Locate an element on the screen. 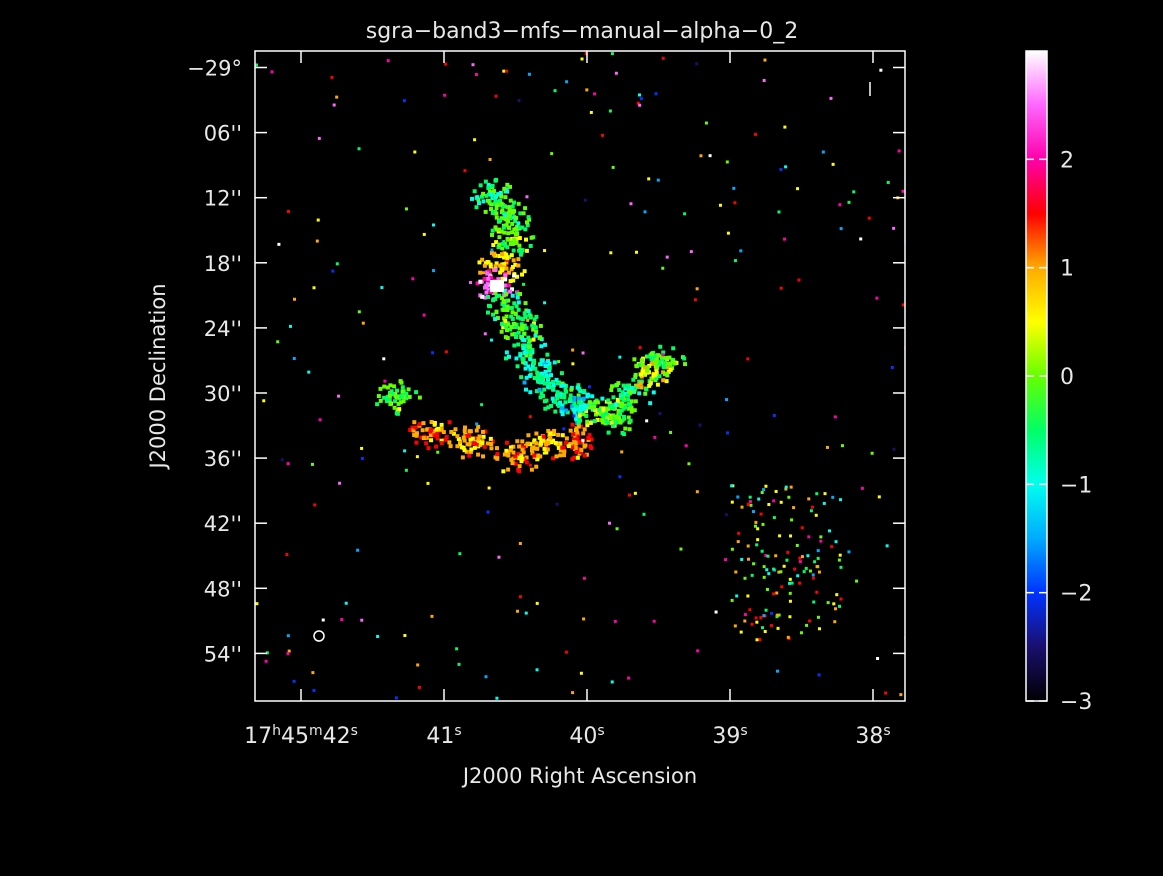 The width and height of the screenshot is (1163, 876). y-tick-label: 54'' is located at coordinates (223, 654).